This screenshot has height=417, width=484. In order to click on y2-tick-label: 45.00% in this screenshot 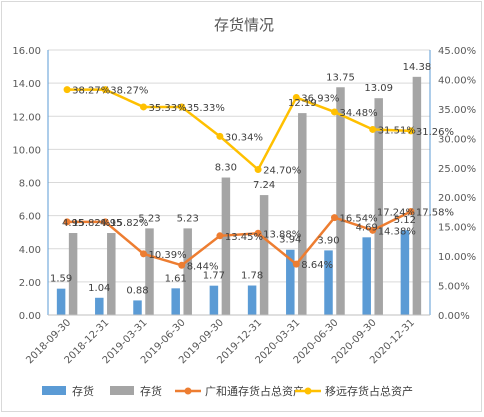, I will do `click(457, 51)`.